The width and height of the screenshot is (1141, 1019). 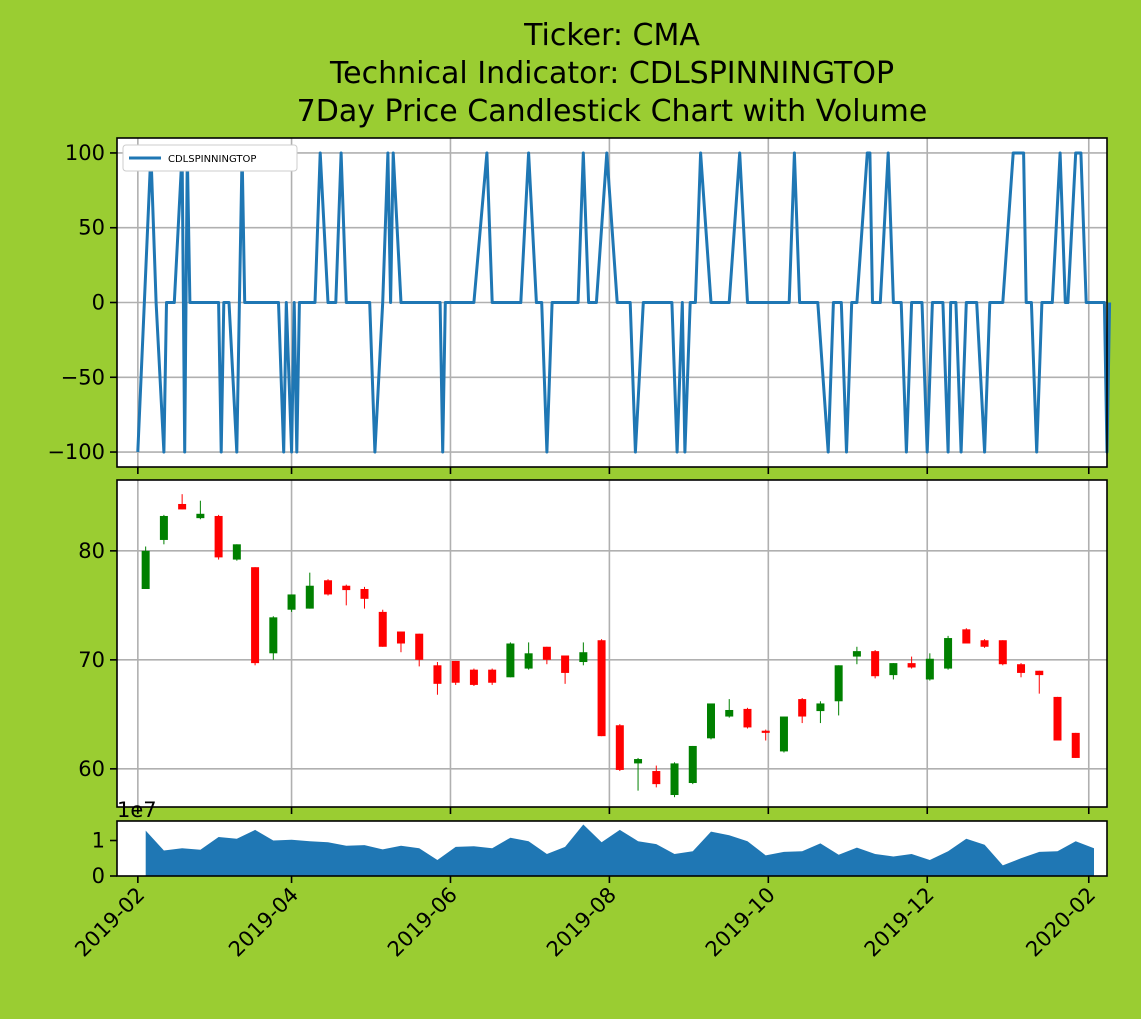 I want to click on volume-ytick-label-1: 0, so click(x=98, y=876).